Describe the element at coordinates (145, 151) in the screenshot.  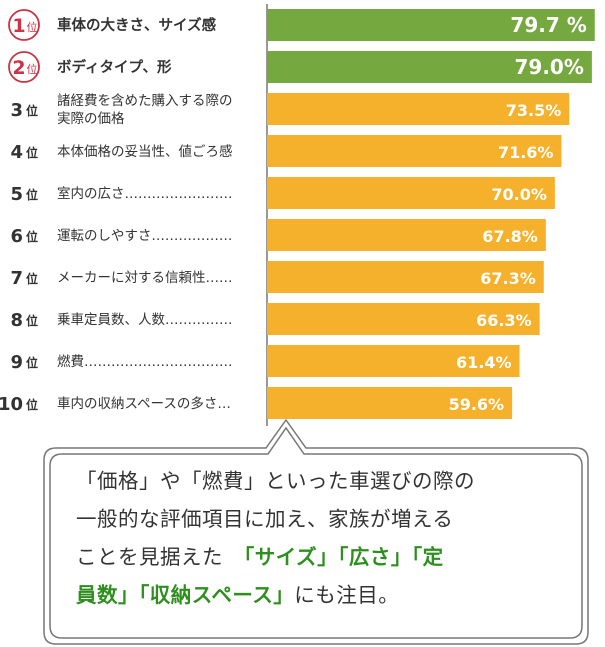
I see `category-label-4: 本体価格の妥当性、値ごろ感` at that location.